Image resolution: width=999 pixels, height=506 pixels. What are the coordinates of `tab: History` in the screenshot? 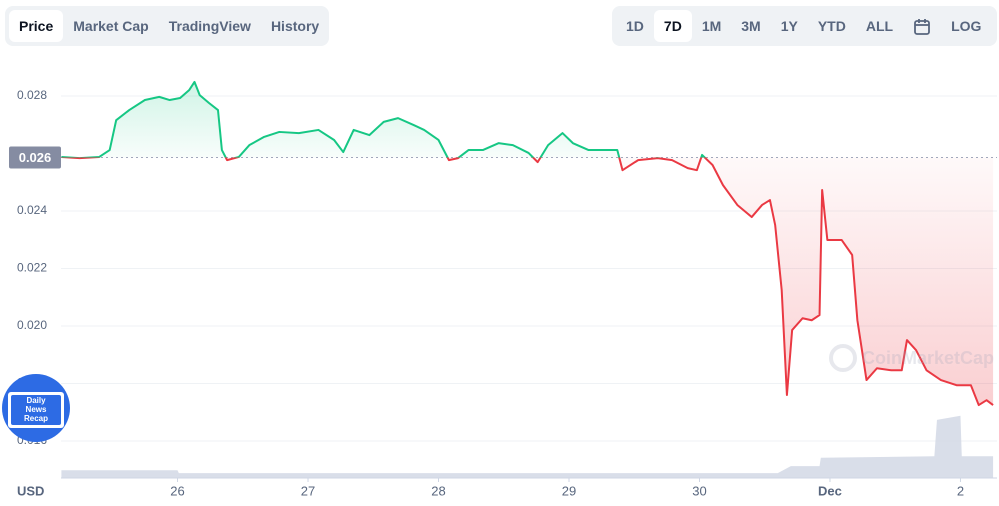 It's located at (295, 26).